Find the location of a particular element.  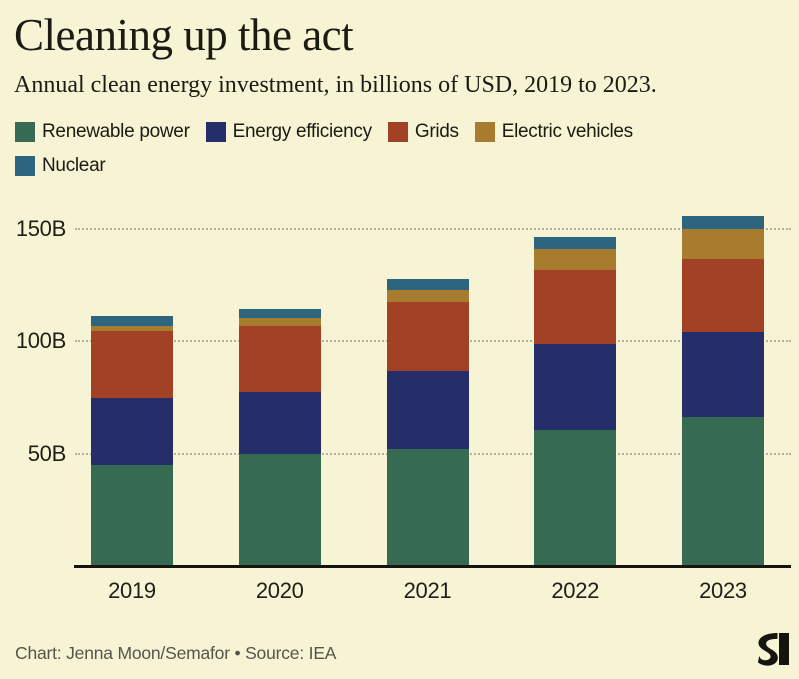

bar-2019 is located at coordinates (132, 440).